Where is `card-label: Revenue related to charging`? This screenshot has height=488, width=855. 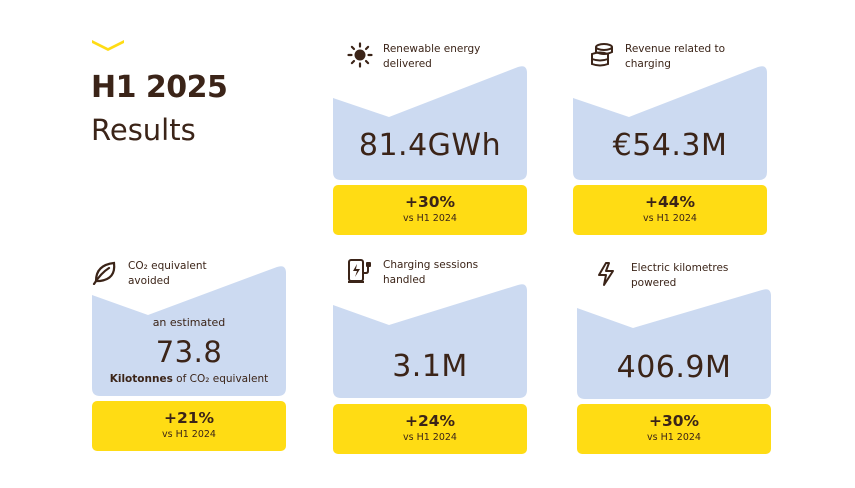
card-label: Revenue related to charging is located at coordinates (675, 56).